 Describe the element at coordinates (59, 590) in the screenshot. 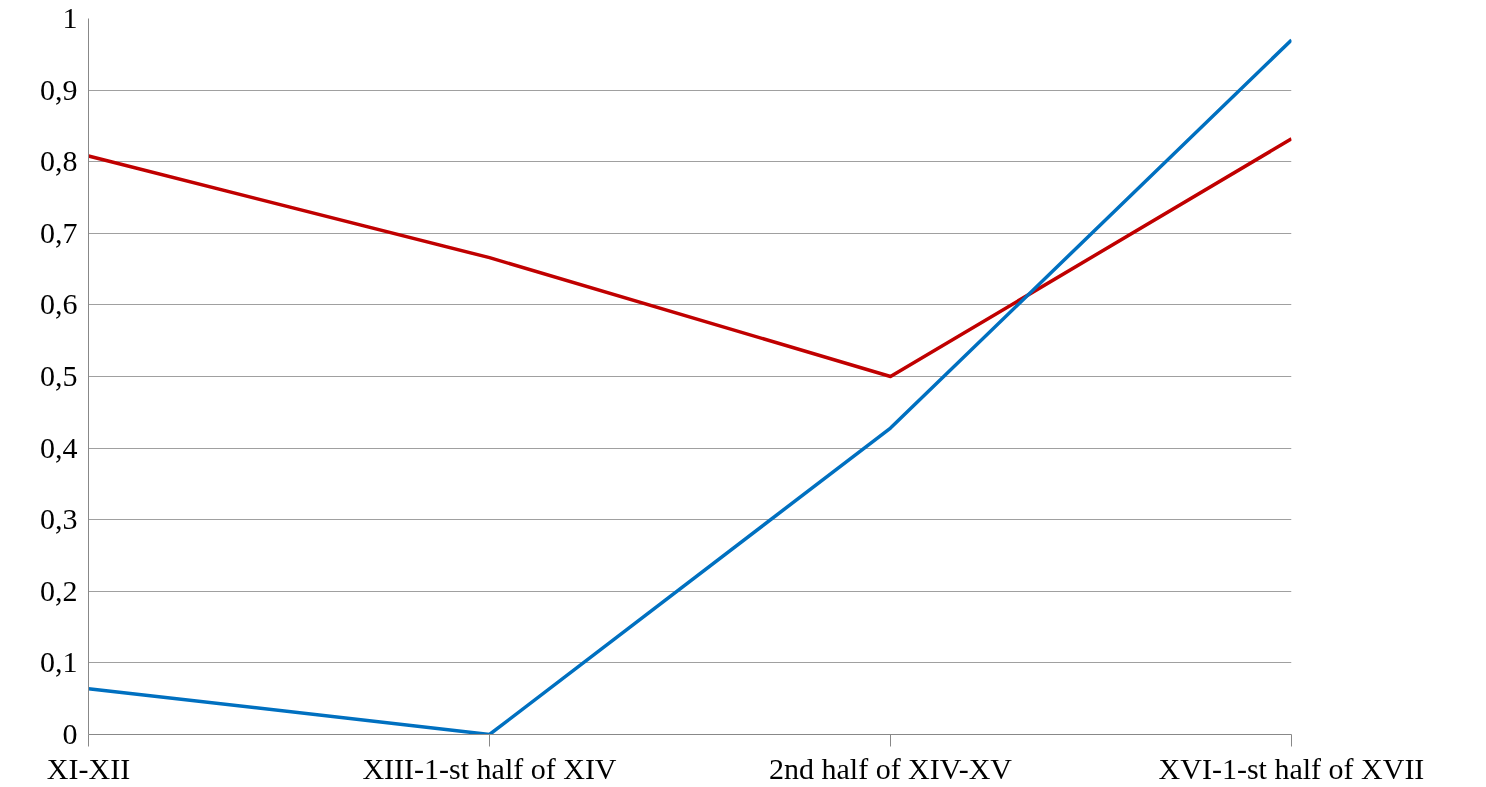

I see `y-tick-label: 0,2` at that location.